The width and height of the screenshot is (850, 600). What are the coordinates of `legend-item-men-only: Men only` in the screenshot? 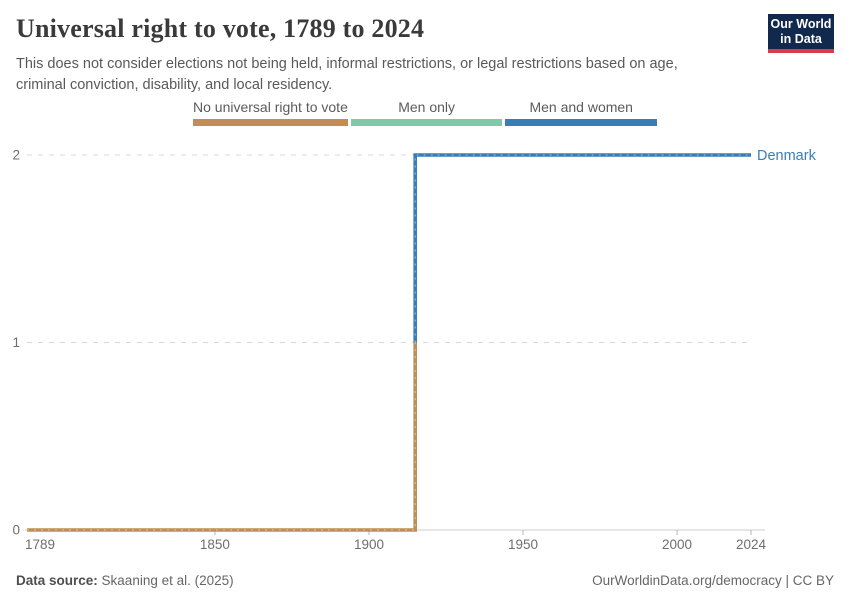 It's located at (426, 112).